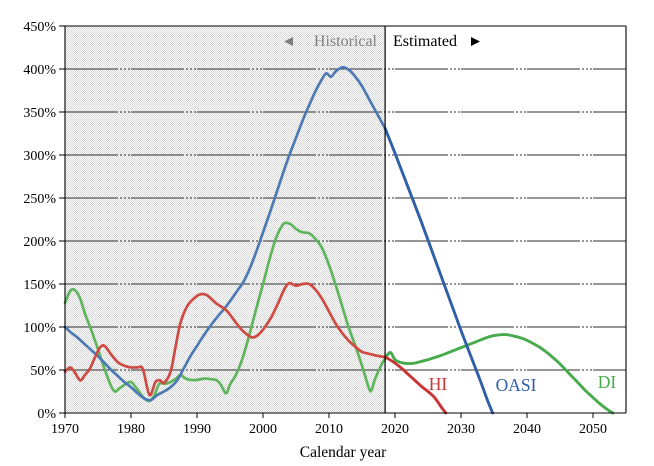 This screenshot has height=466, width=654. What do you see at coordinates (475, 41) in the screenshot?
I see `right-triangle-icon` at bounding box center [475, 41].